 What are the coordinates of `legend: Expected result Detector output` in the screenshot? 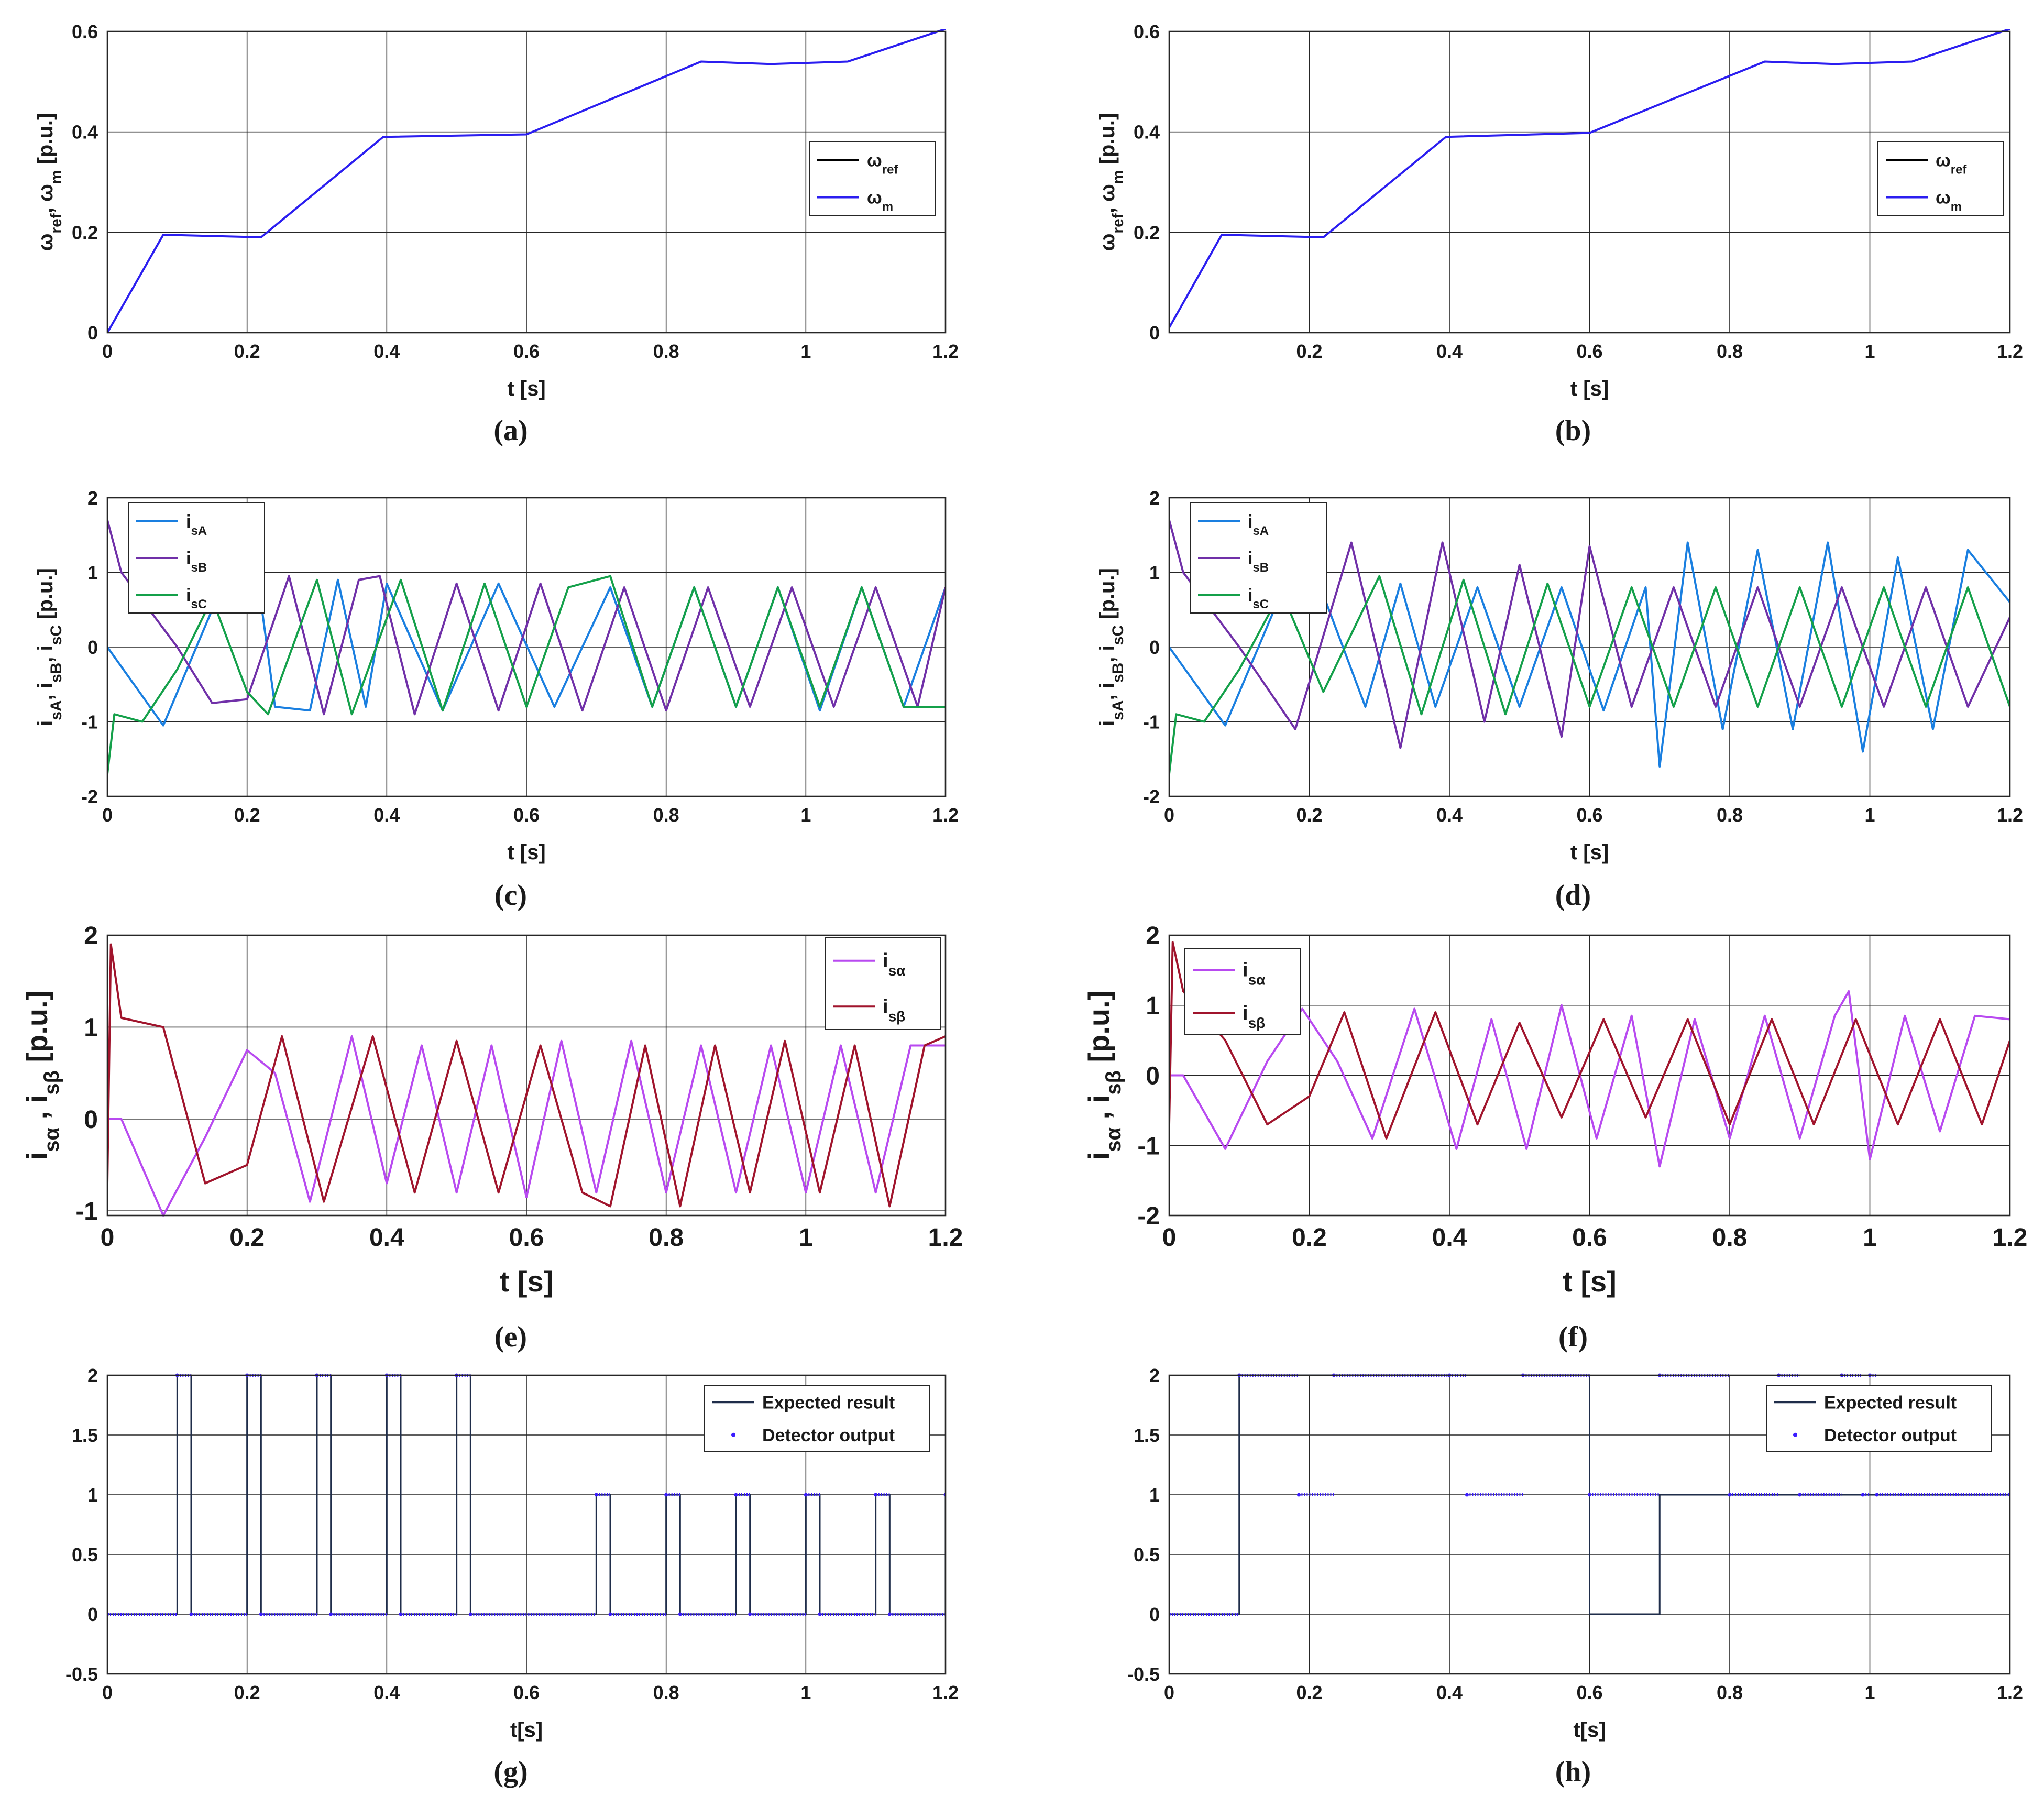 It's located at (1879, 1418).